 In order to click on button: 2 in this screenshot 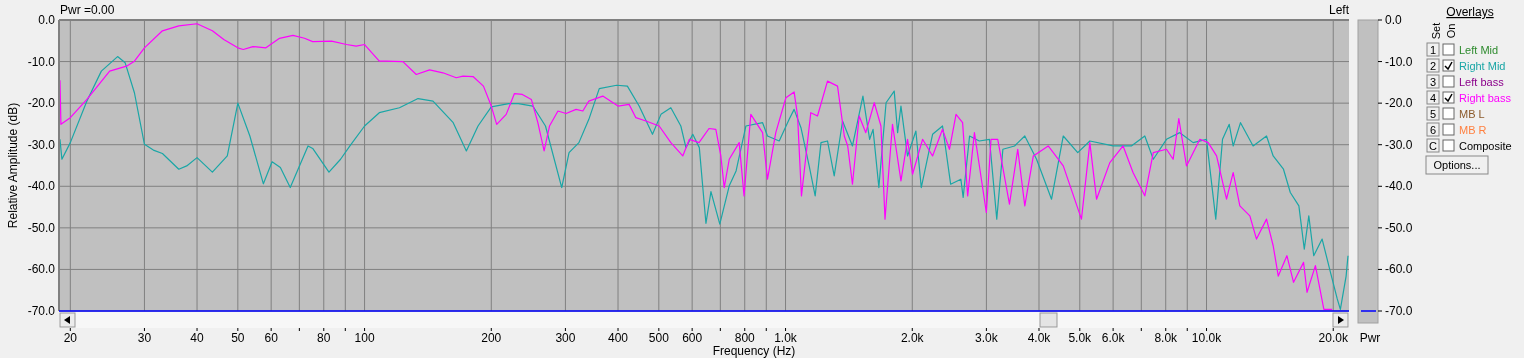, I will do `click(1433, 65)`.